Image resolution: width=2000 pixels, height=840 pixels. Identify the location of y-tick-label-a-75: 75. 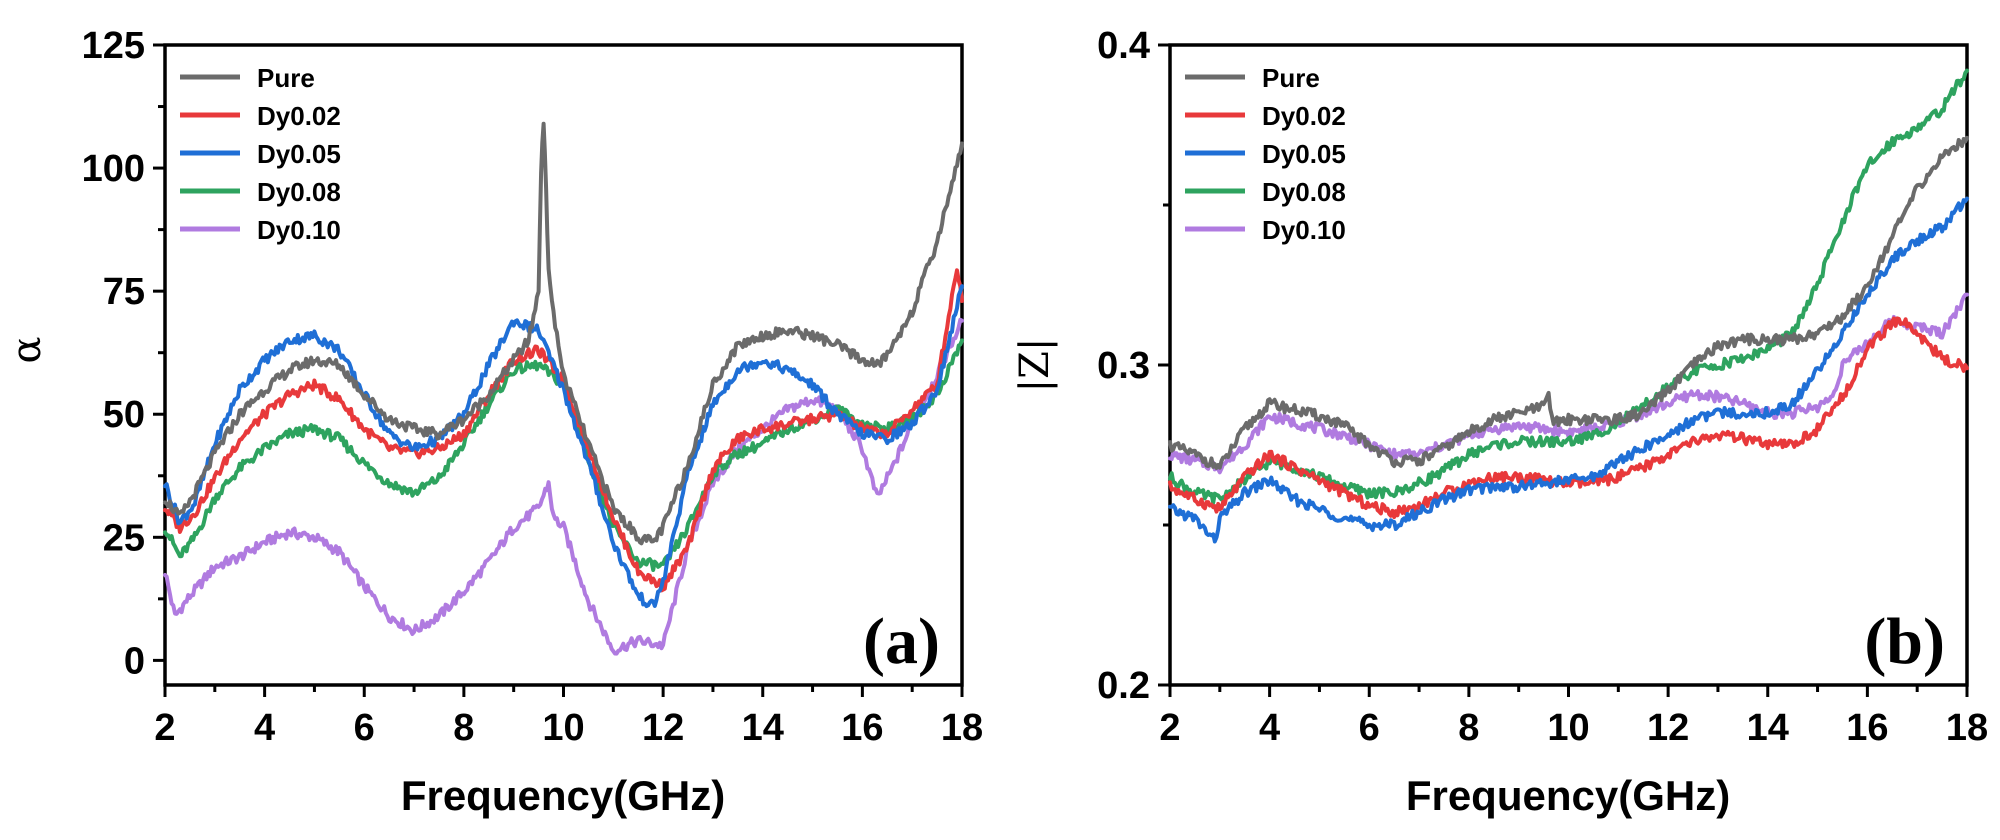
(124, 292).